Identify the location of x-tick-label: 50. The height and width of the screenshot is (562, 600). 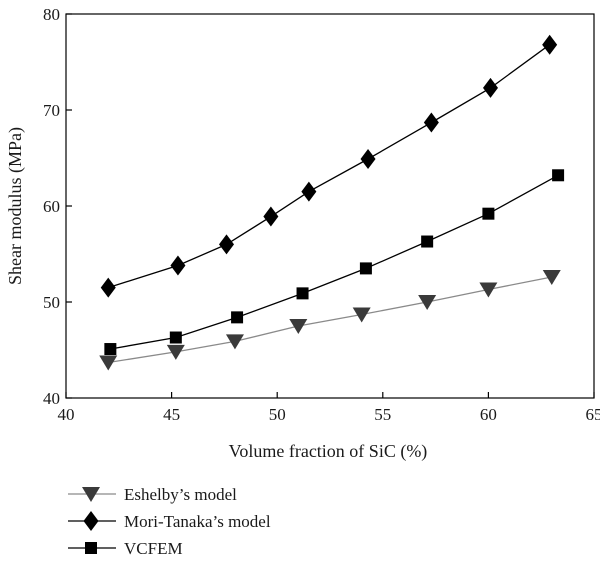
(277, 414).